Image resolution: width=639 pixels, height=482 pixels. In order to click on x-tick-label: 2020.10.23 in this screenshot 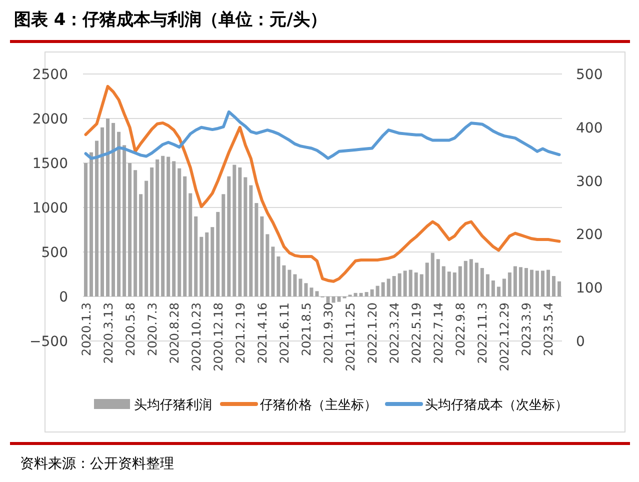, I will do `click(196, 337)`.